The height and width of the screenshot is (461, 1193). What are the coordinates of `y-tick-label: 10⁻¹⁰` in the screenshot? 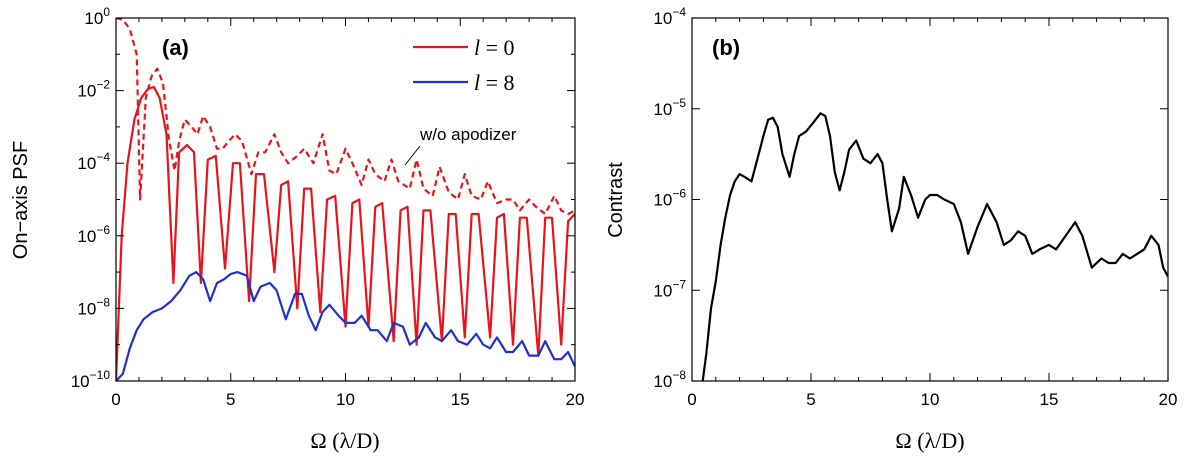 It's located at (91, 379).